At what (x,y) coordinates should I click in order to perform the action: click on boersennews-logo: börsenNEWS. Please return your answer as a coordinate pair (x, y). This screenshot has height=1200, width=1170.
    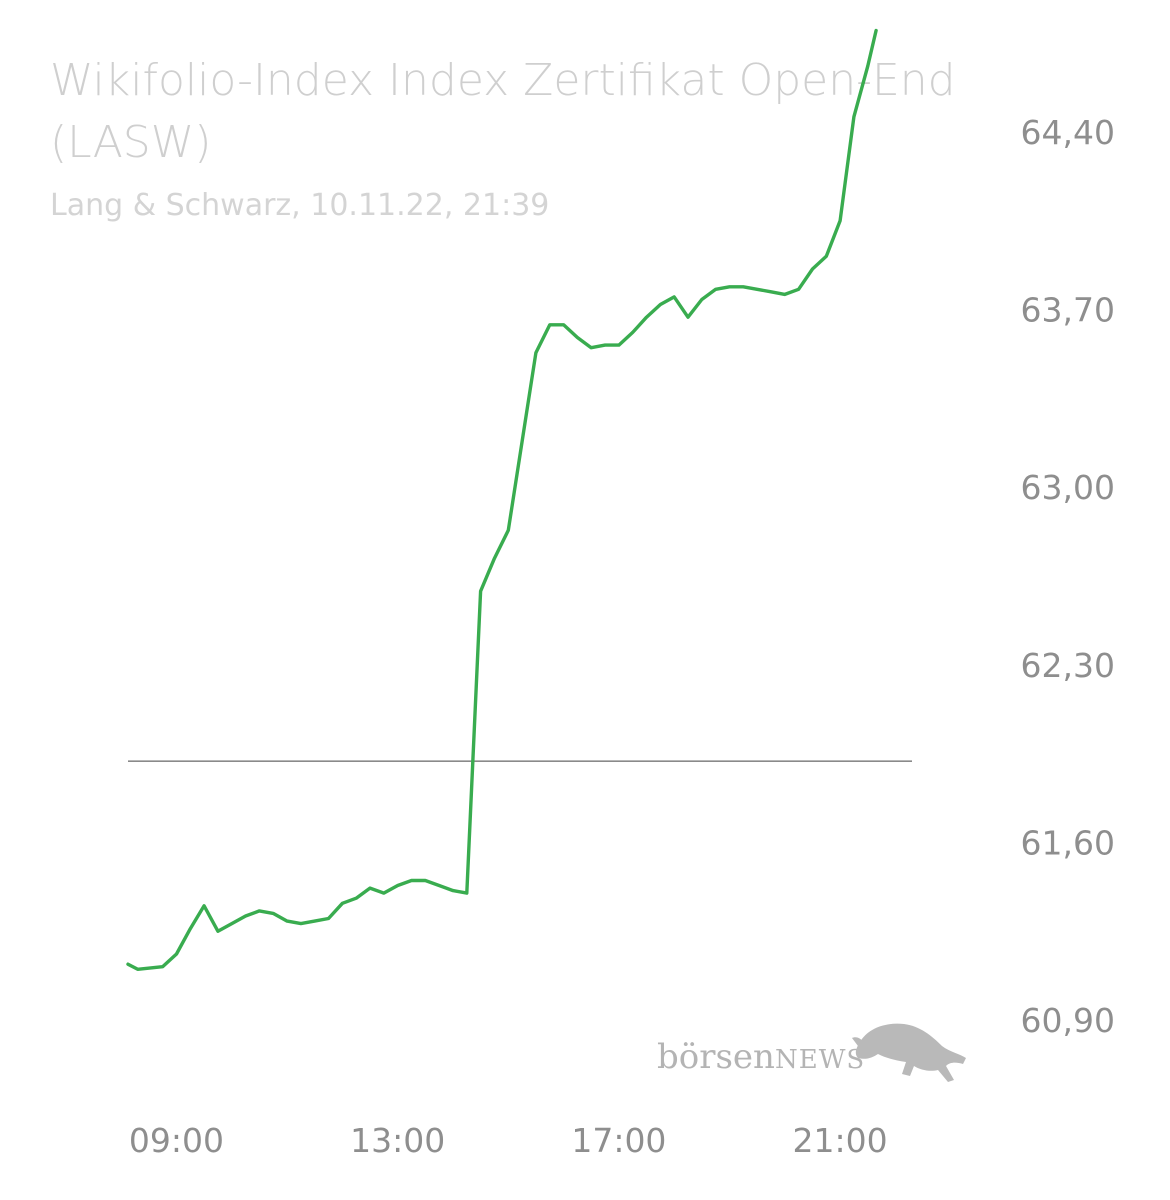
    Looking at the image, I should click on (811, 1052).